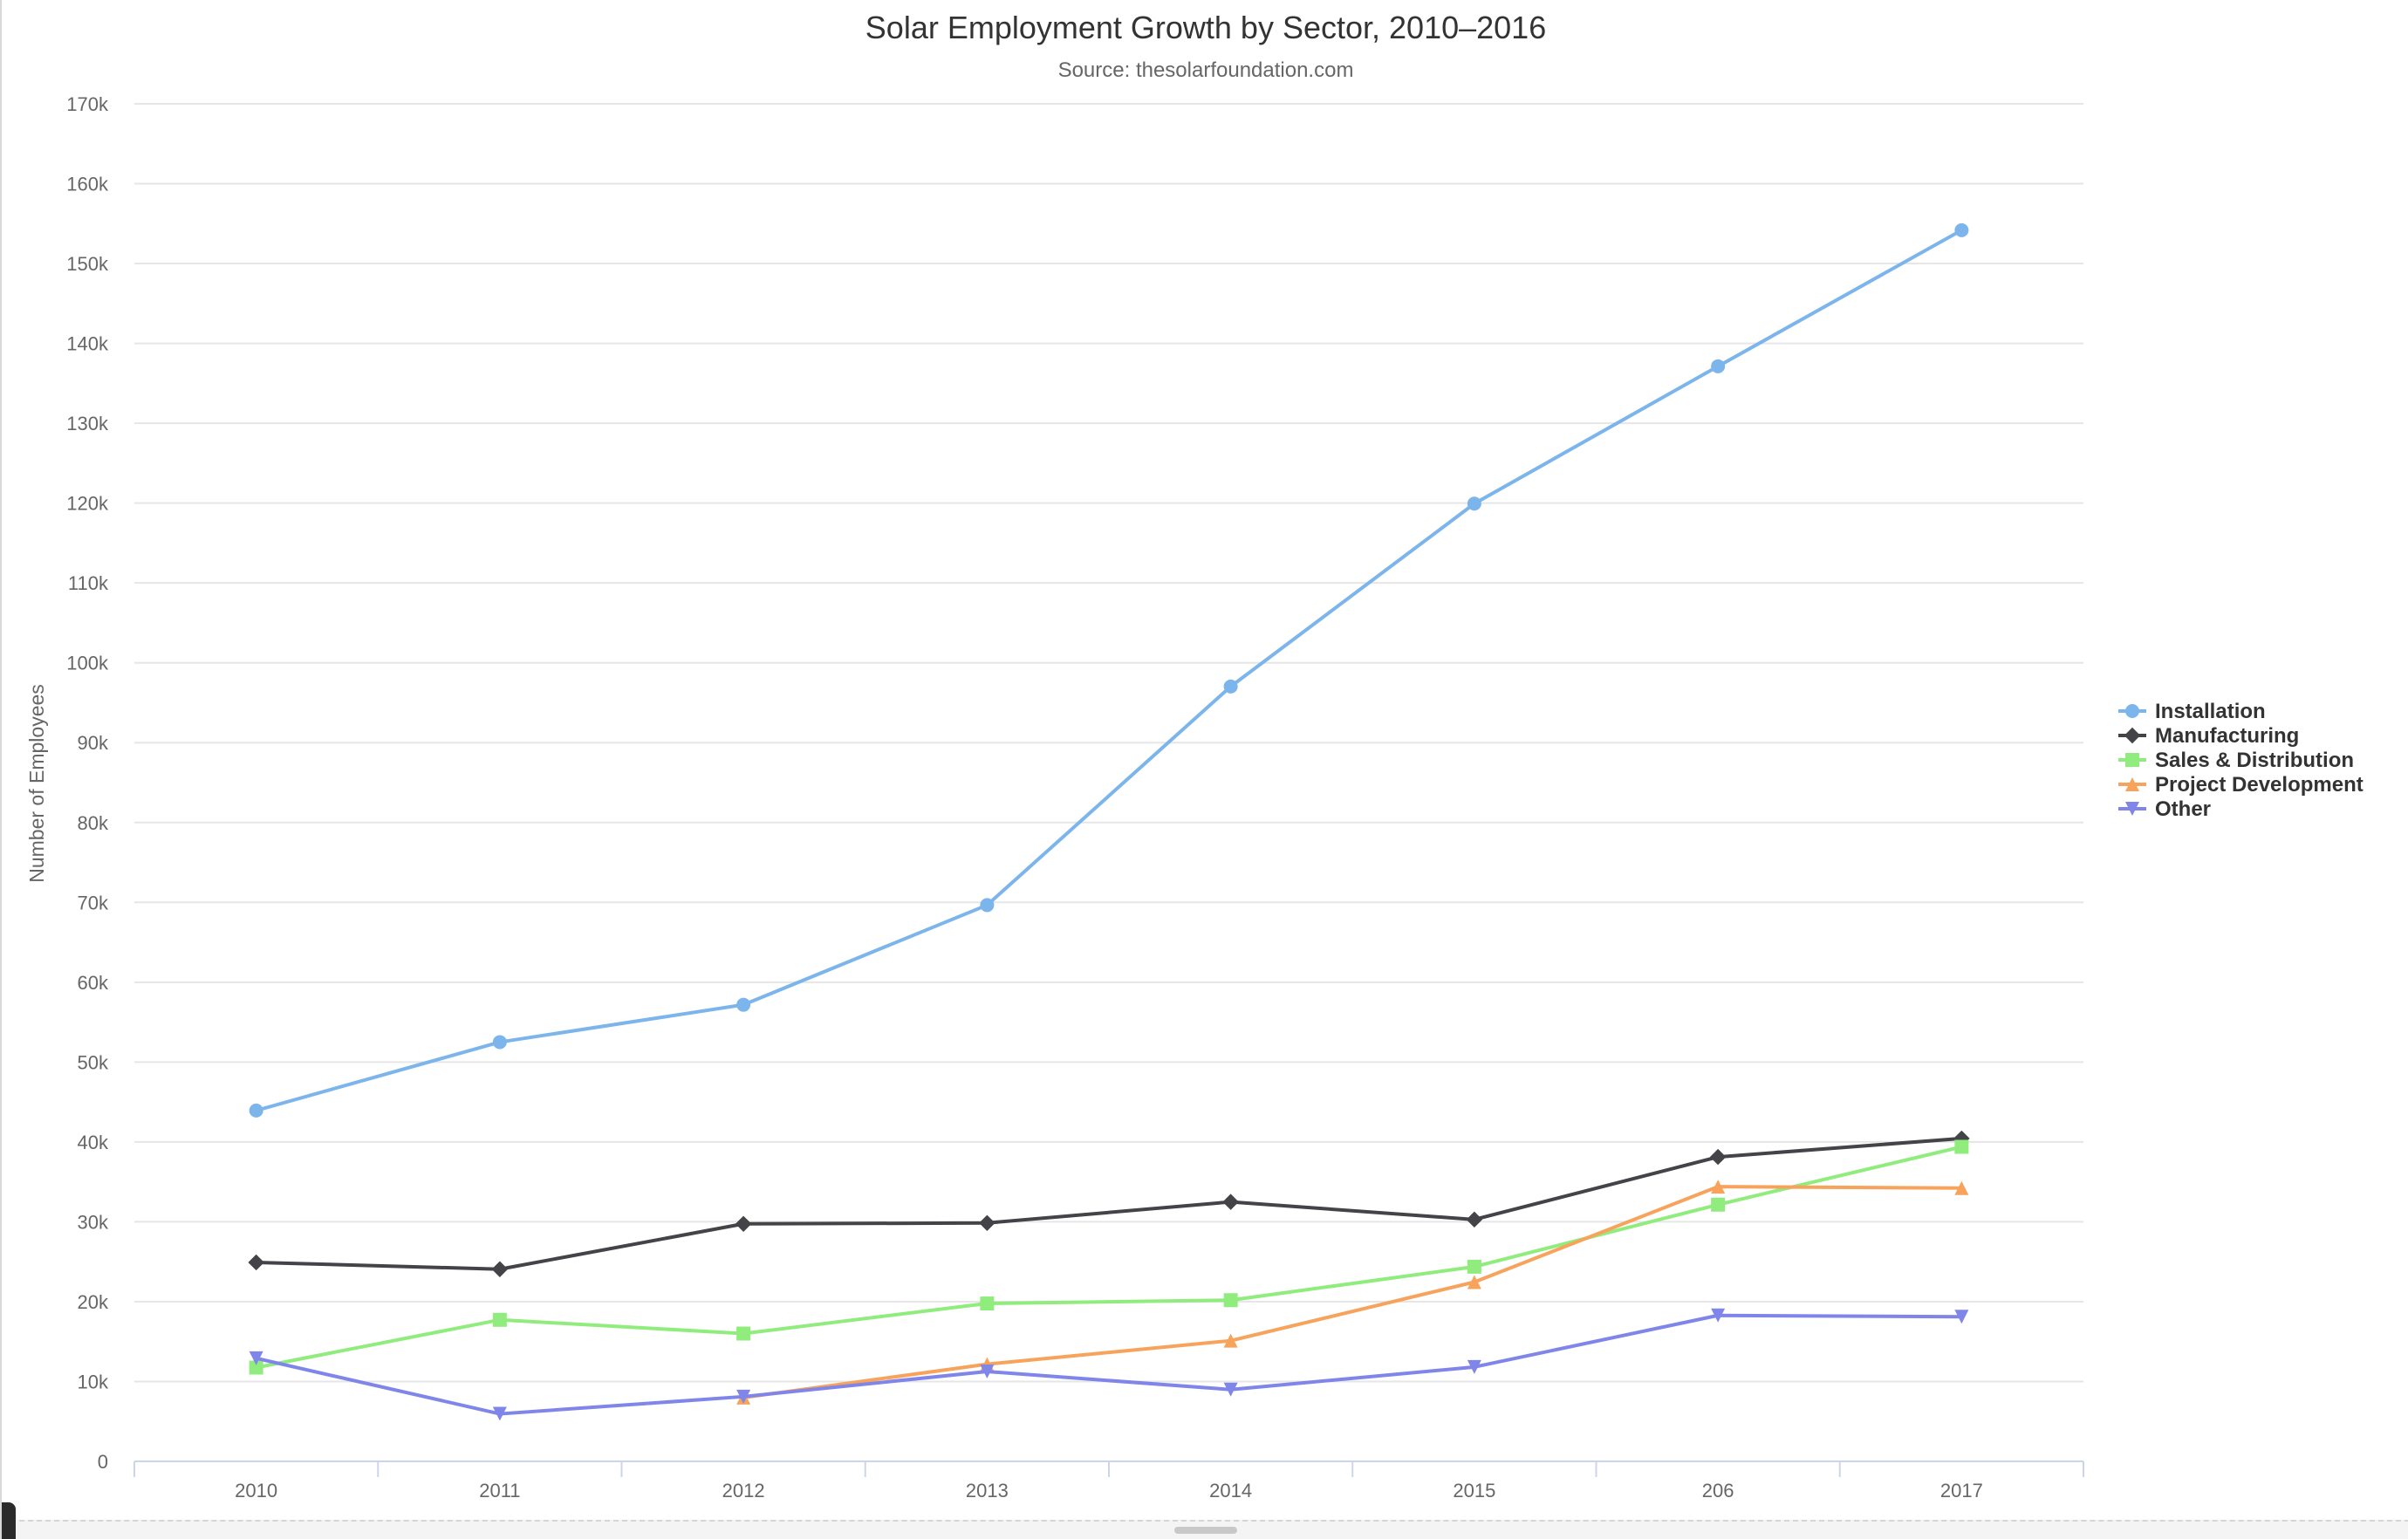 The width and height of the screenshot is (2408, 1539). What do you see at coordinates (94, 1222) in the screenshot?
I see `y-tick-label: 30k` at bounding box center [94, 1222].